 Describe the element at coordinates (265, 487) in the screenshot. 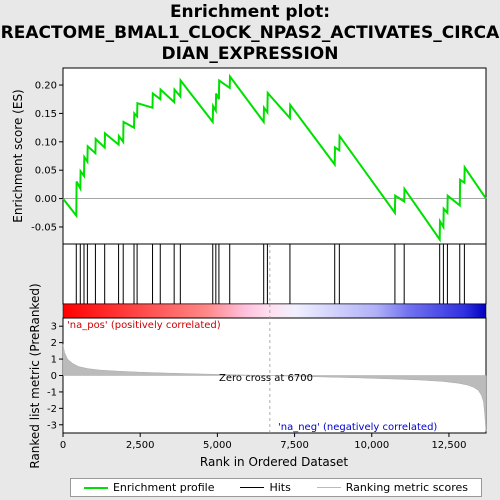

I see `legend-item-hits: Hits` at that location.